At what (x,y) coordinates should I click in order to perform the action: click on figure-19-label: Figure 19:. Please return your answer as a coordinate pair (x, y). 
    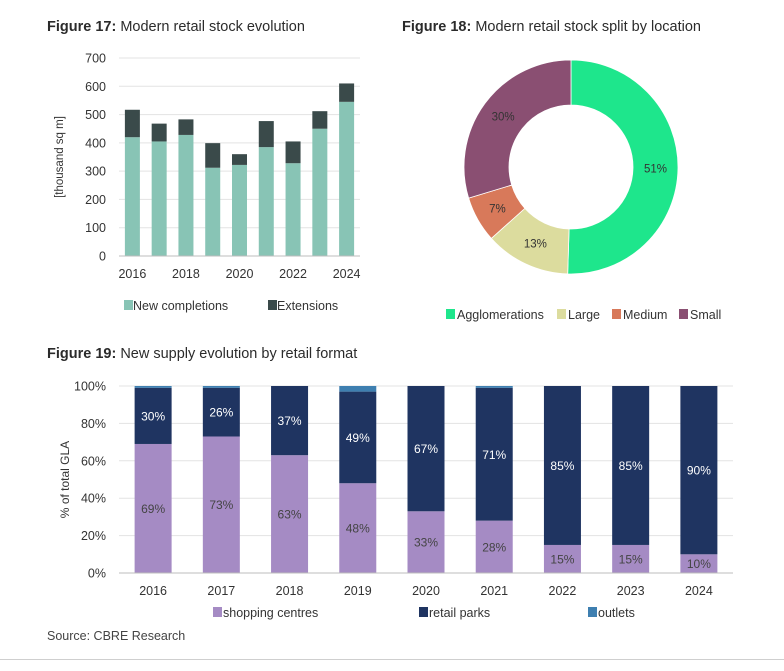
    Looking at the image, I should click on (82, 354).